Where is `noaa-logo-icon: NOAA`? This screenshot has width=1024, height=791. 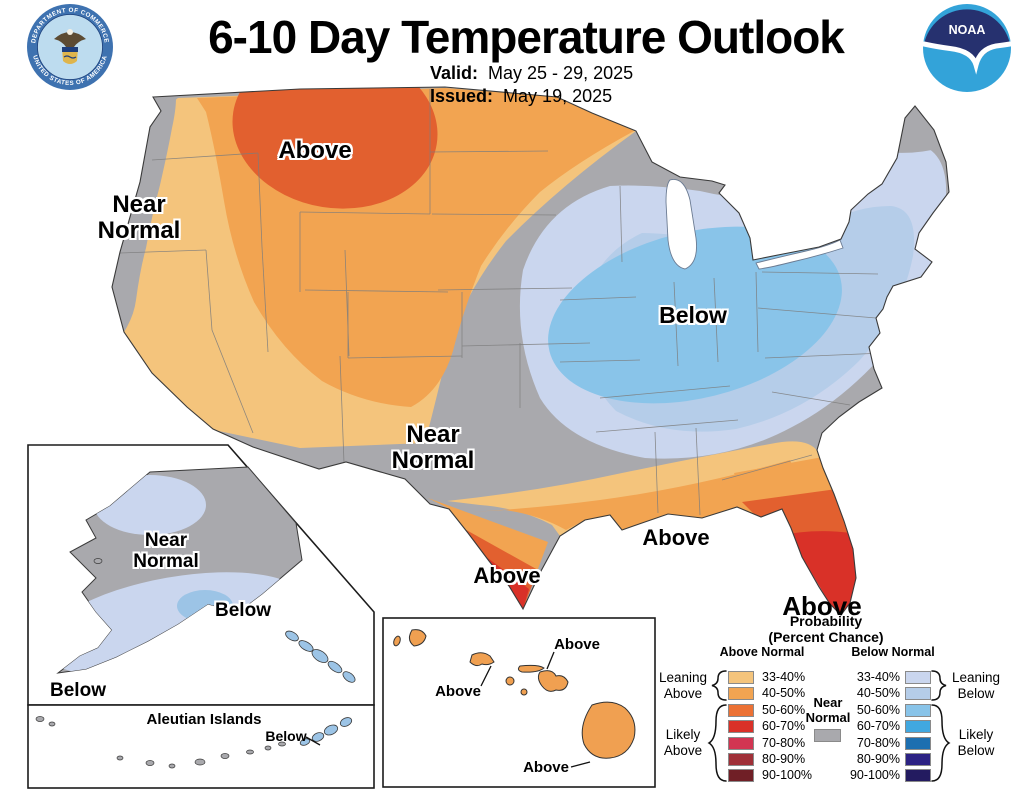
noaa-logo-icon: NOAA is located at coordinates (967, 48).